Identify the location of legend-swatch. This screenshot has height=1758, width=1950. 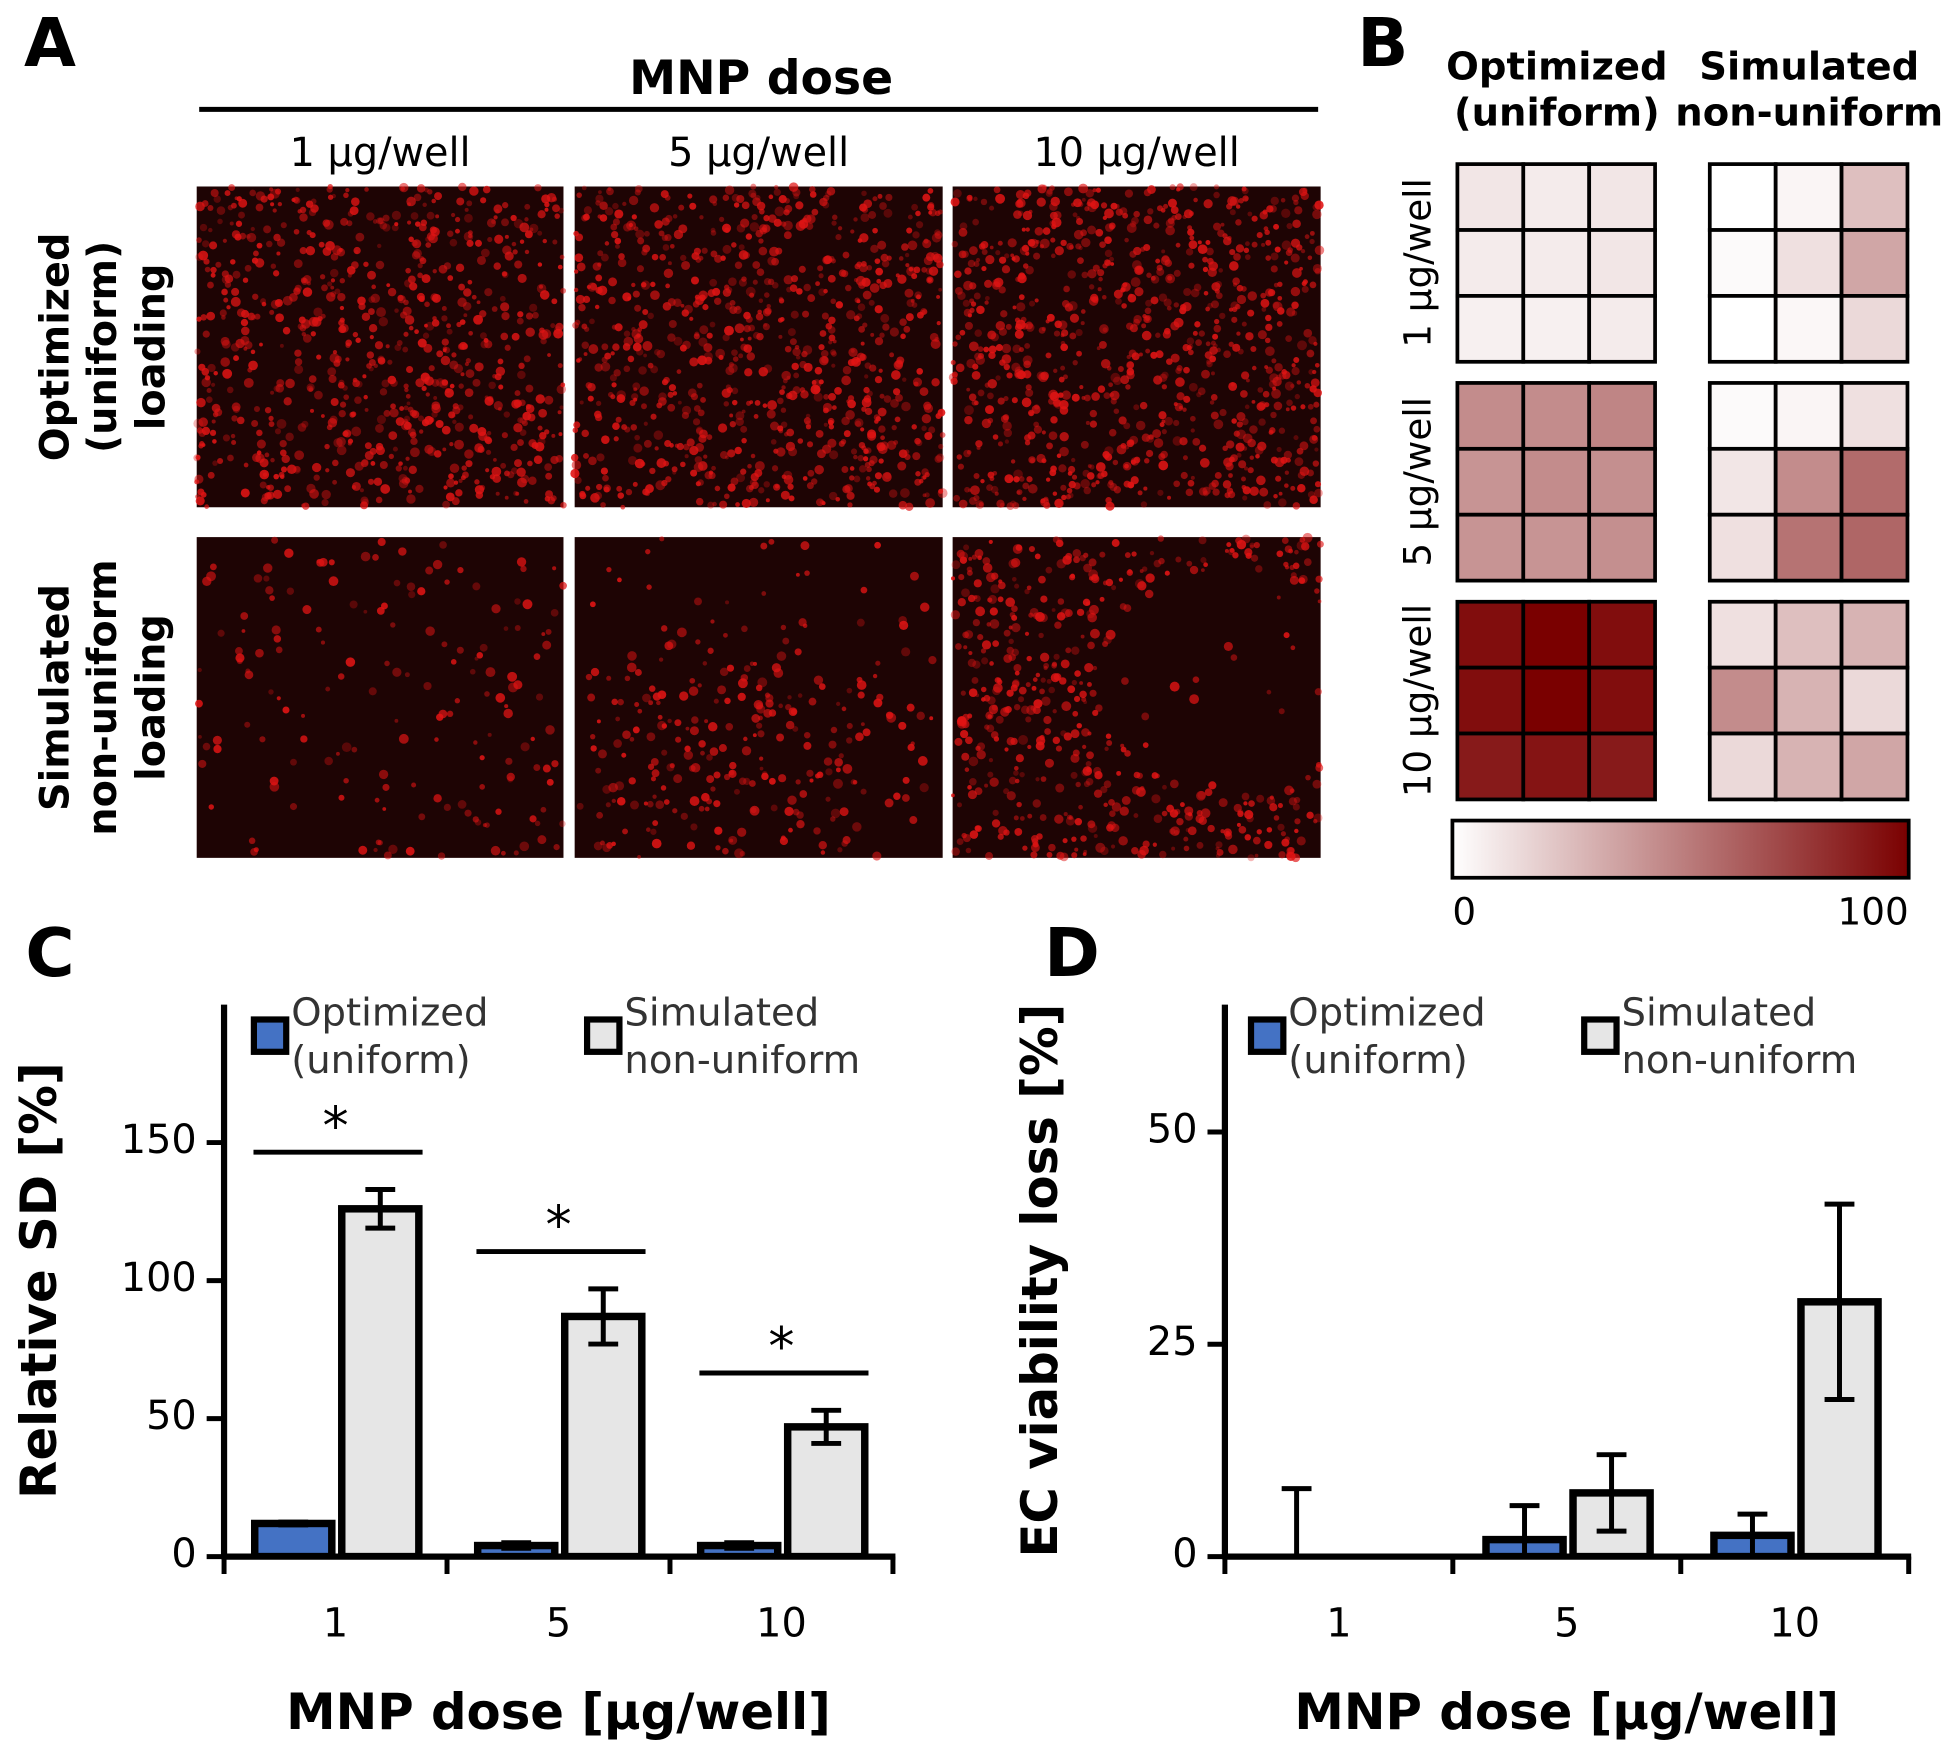
(270, 1035).